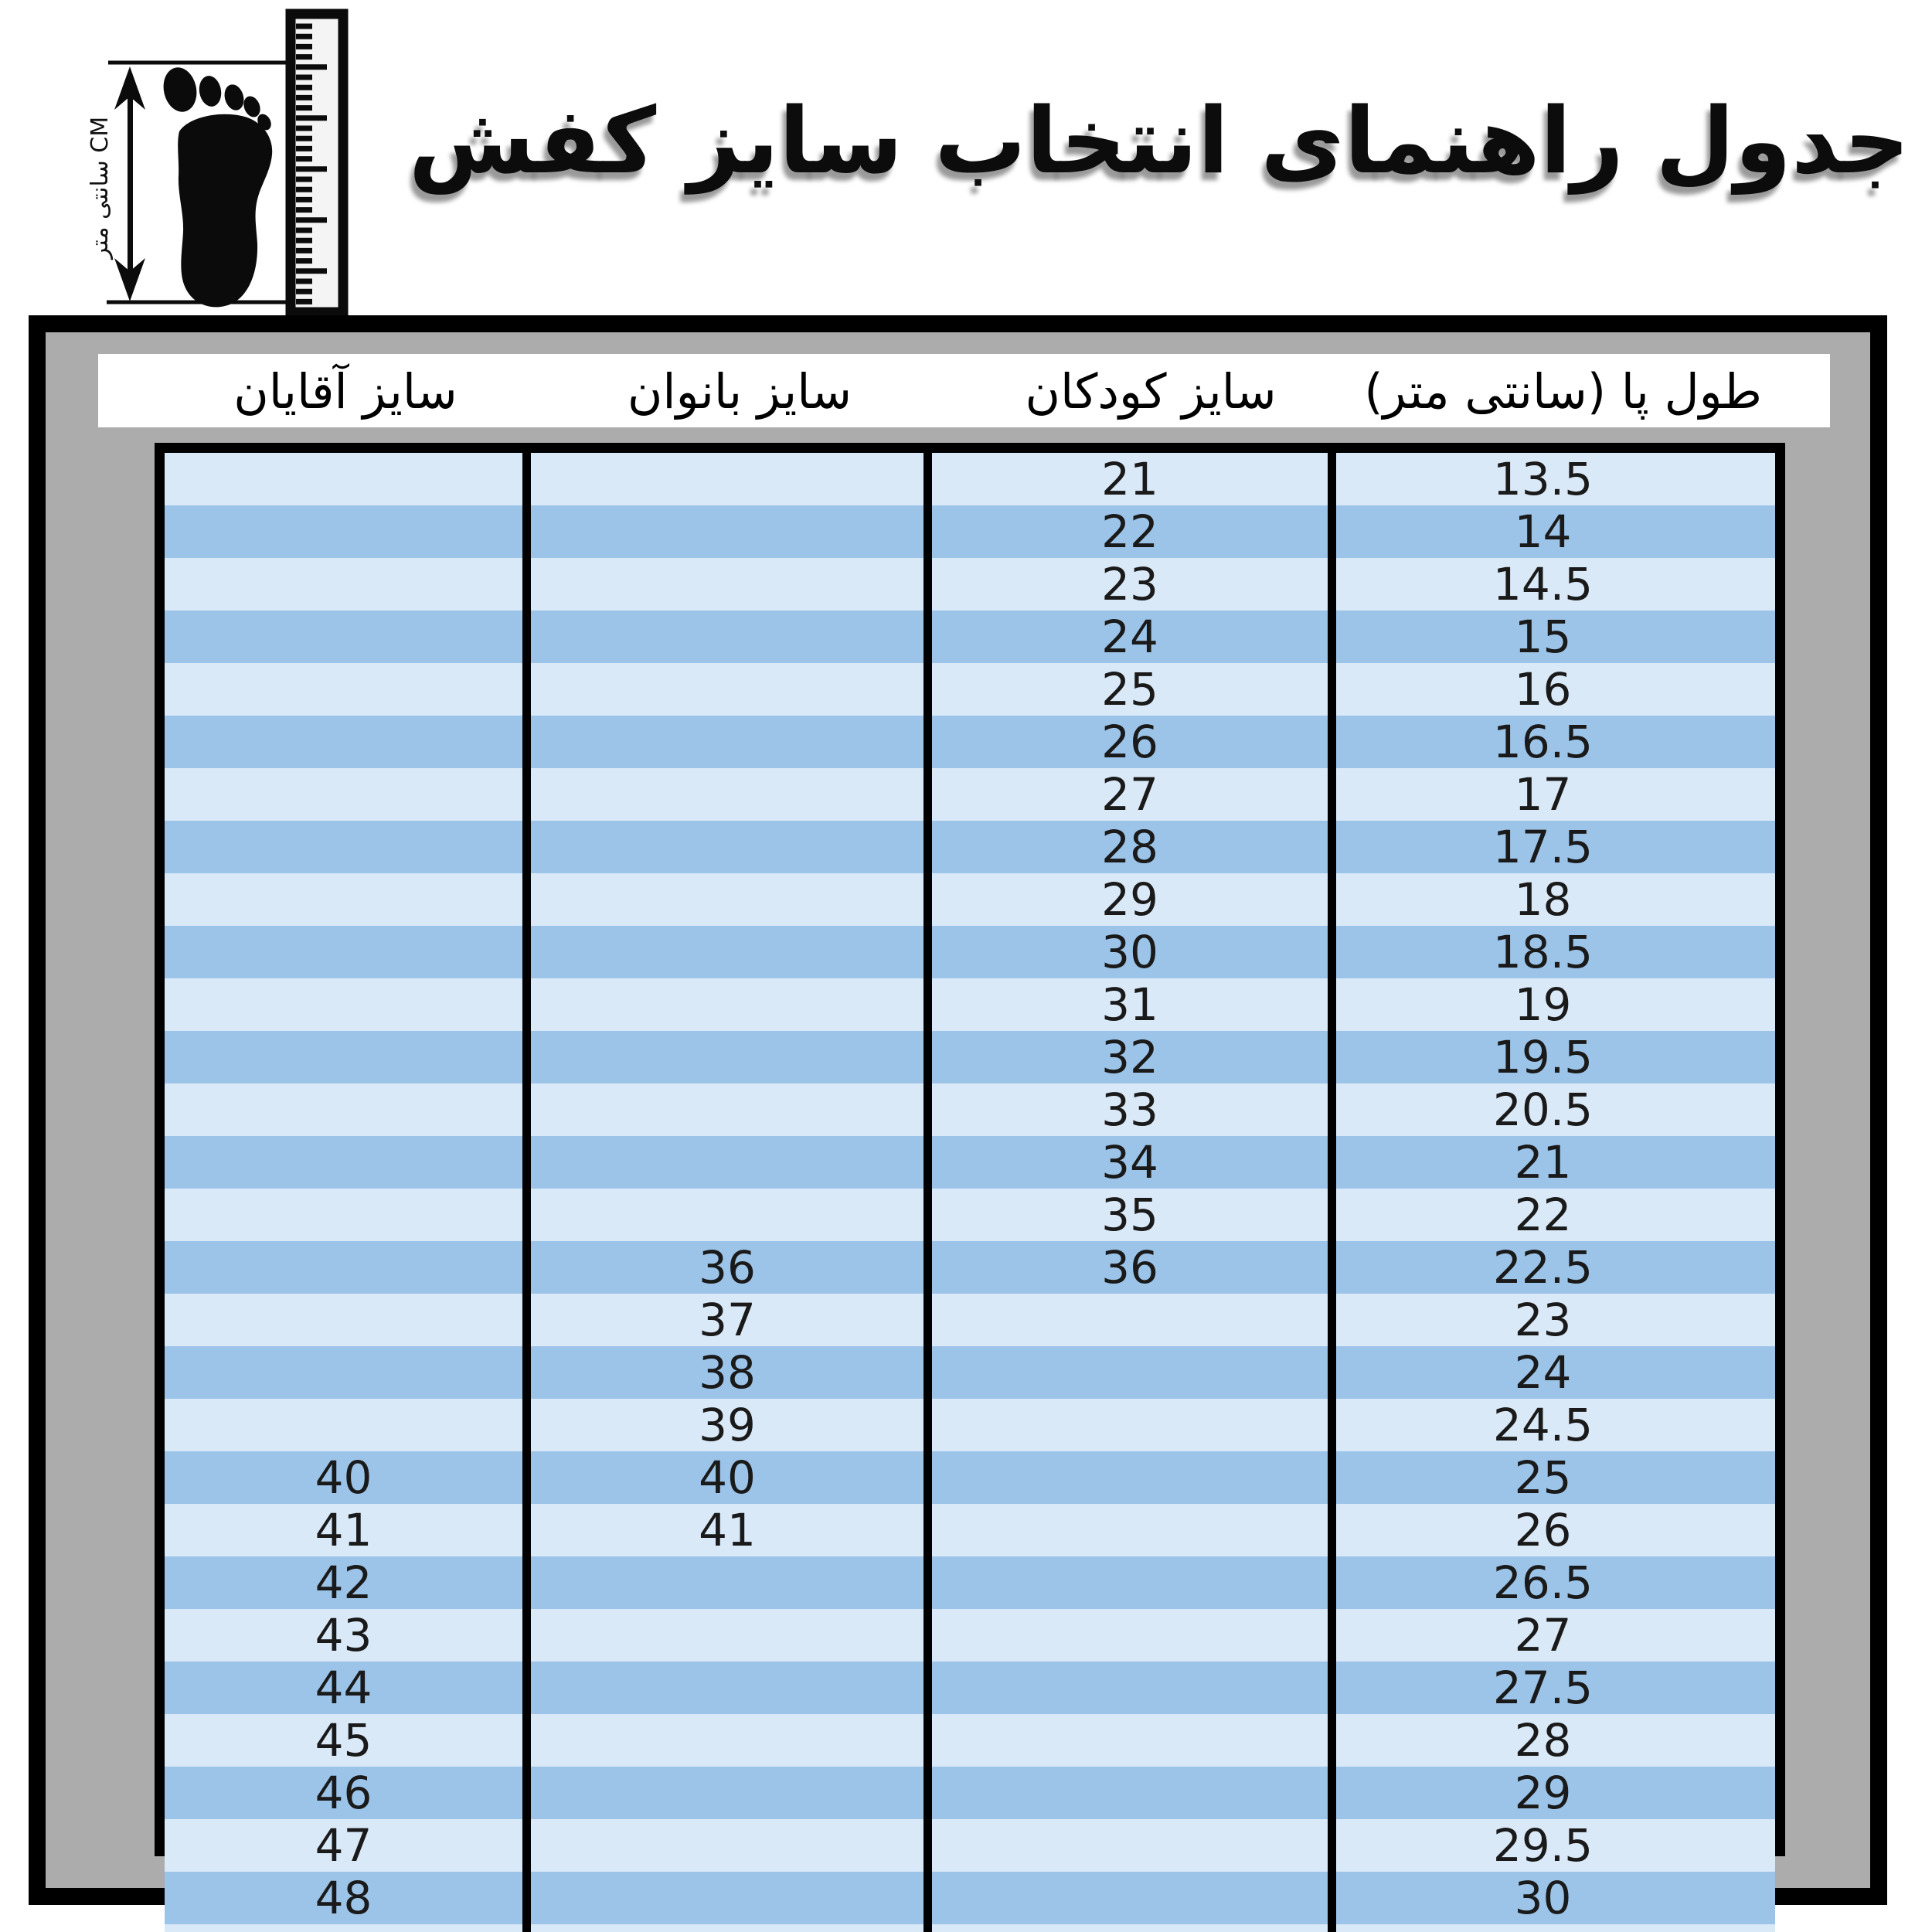 This screenshot has width=1932, height=1932. I want to click on cell-foot: 26.5, so click(1543, 1582).